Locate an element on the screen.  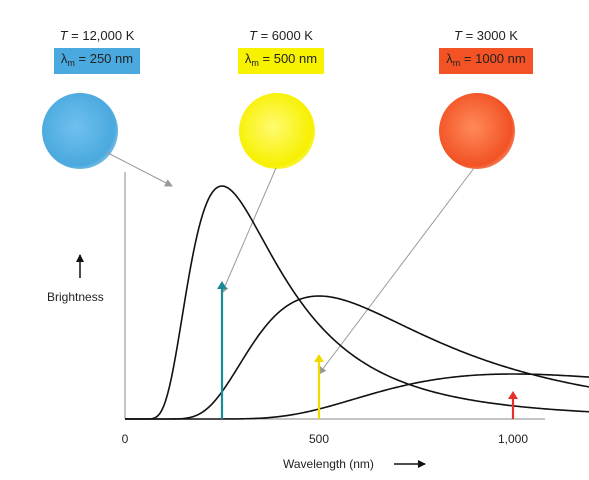
star-12000k-group: T = 12,000 K λm = 250 nm is located at coordinates (97, 51).